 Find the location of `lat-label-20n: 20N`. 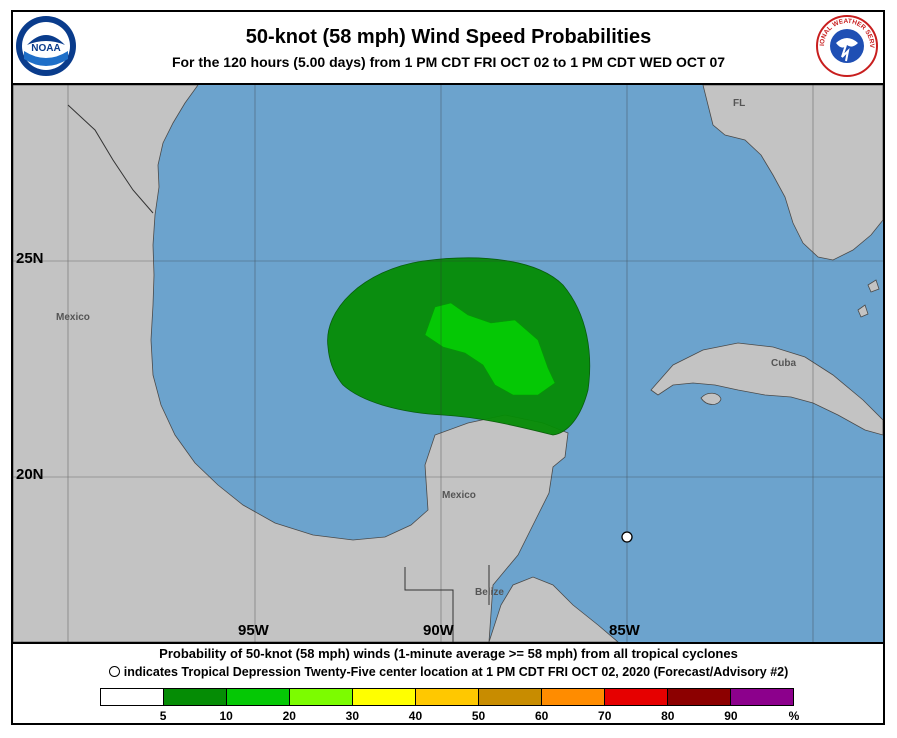

lat-label-20n: 20N is located at coordinates (30, 474).